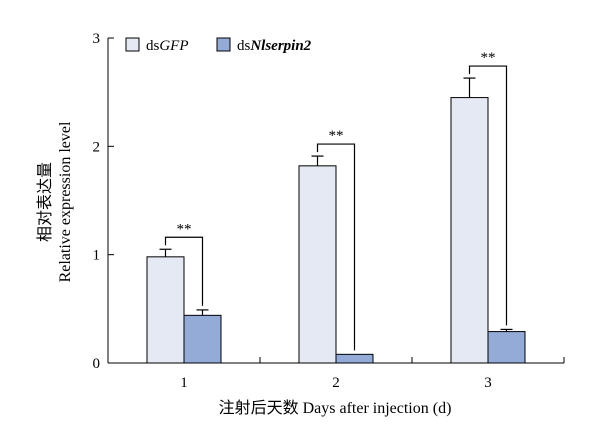 The image size is (606, 432). Describe the element at coordinates (506, 347) in the screenshot. I see `bar-dsnlserpin2-day3` at that location.